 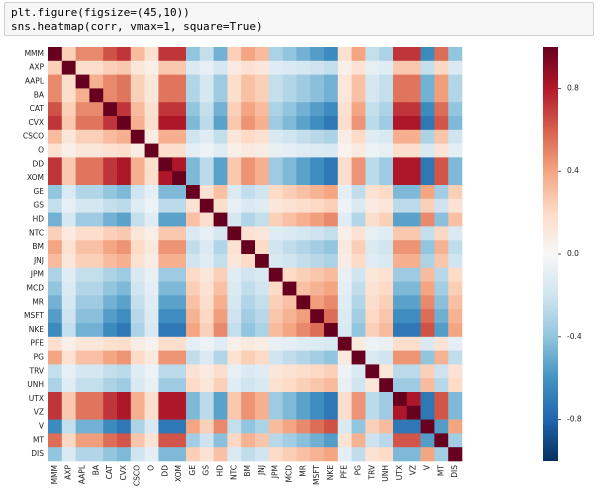 What do you see at coordinates (178, 473) in the screenshot?
I see `x-tick-label: XOM` at bounding box center [178, 473].